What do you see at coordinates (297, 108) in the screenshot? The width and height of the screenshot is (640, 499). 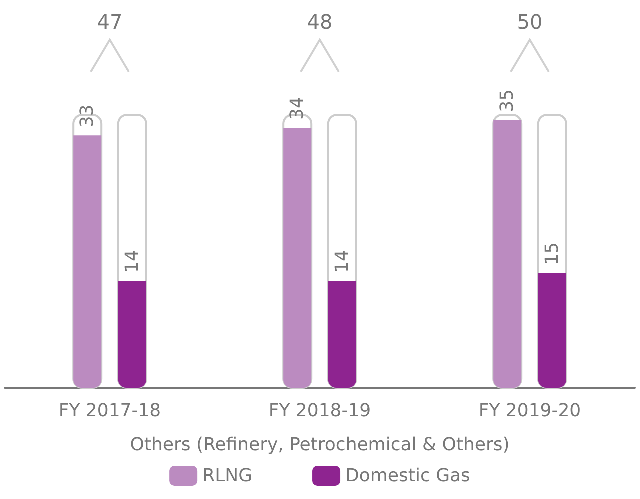 I see `data-label: 34` at bounding box center [297, 108].